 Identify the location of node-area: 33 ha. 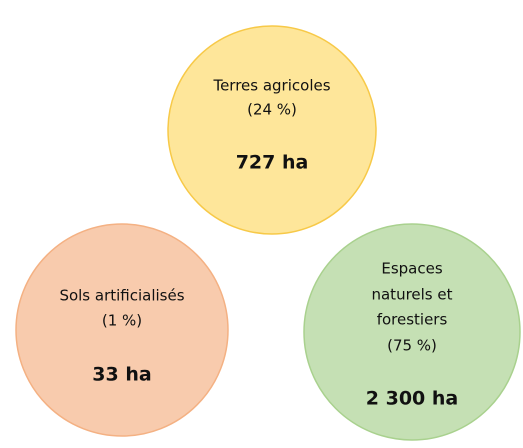
(121, 375).